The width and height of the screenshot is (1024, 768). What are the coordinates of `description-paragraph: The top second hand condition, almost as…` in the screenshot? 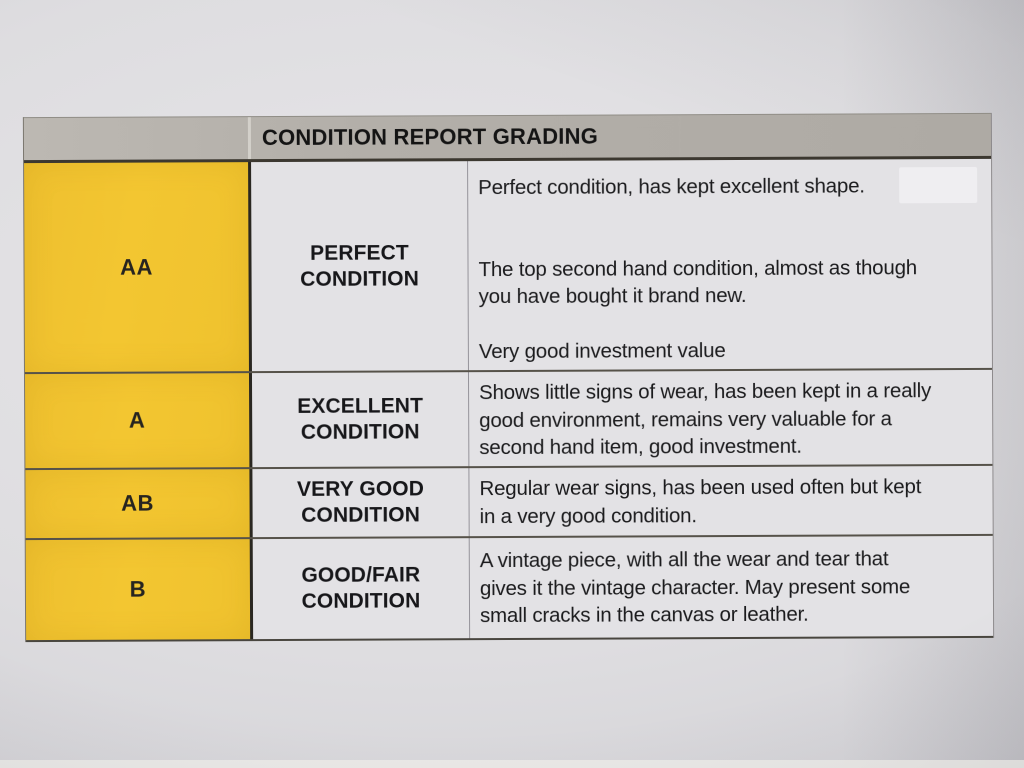 It's located at (698, 282).